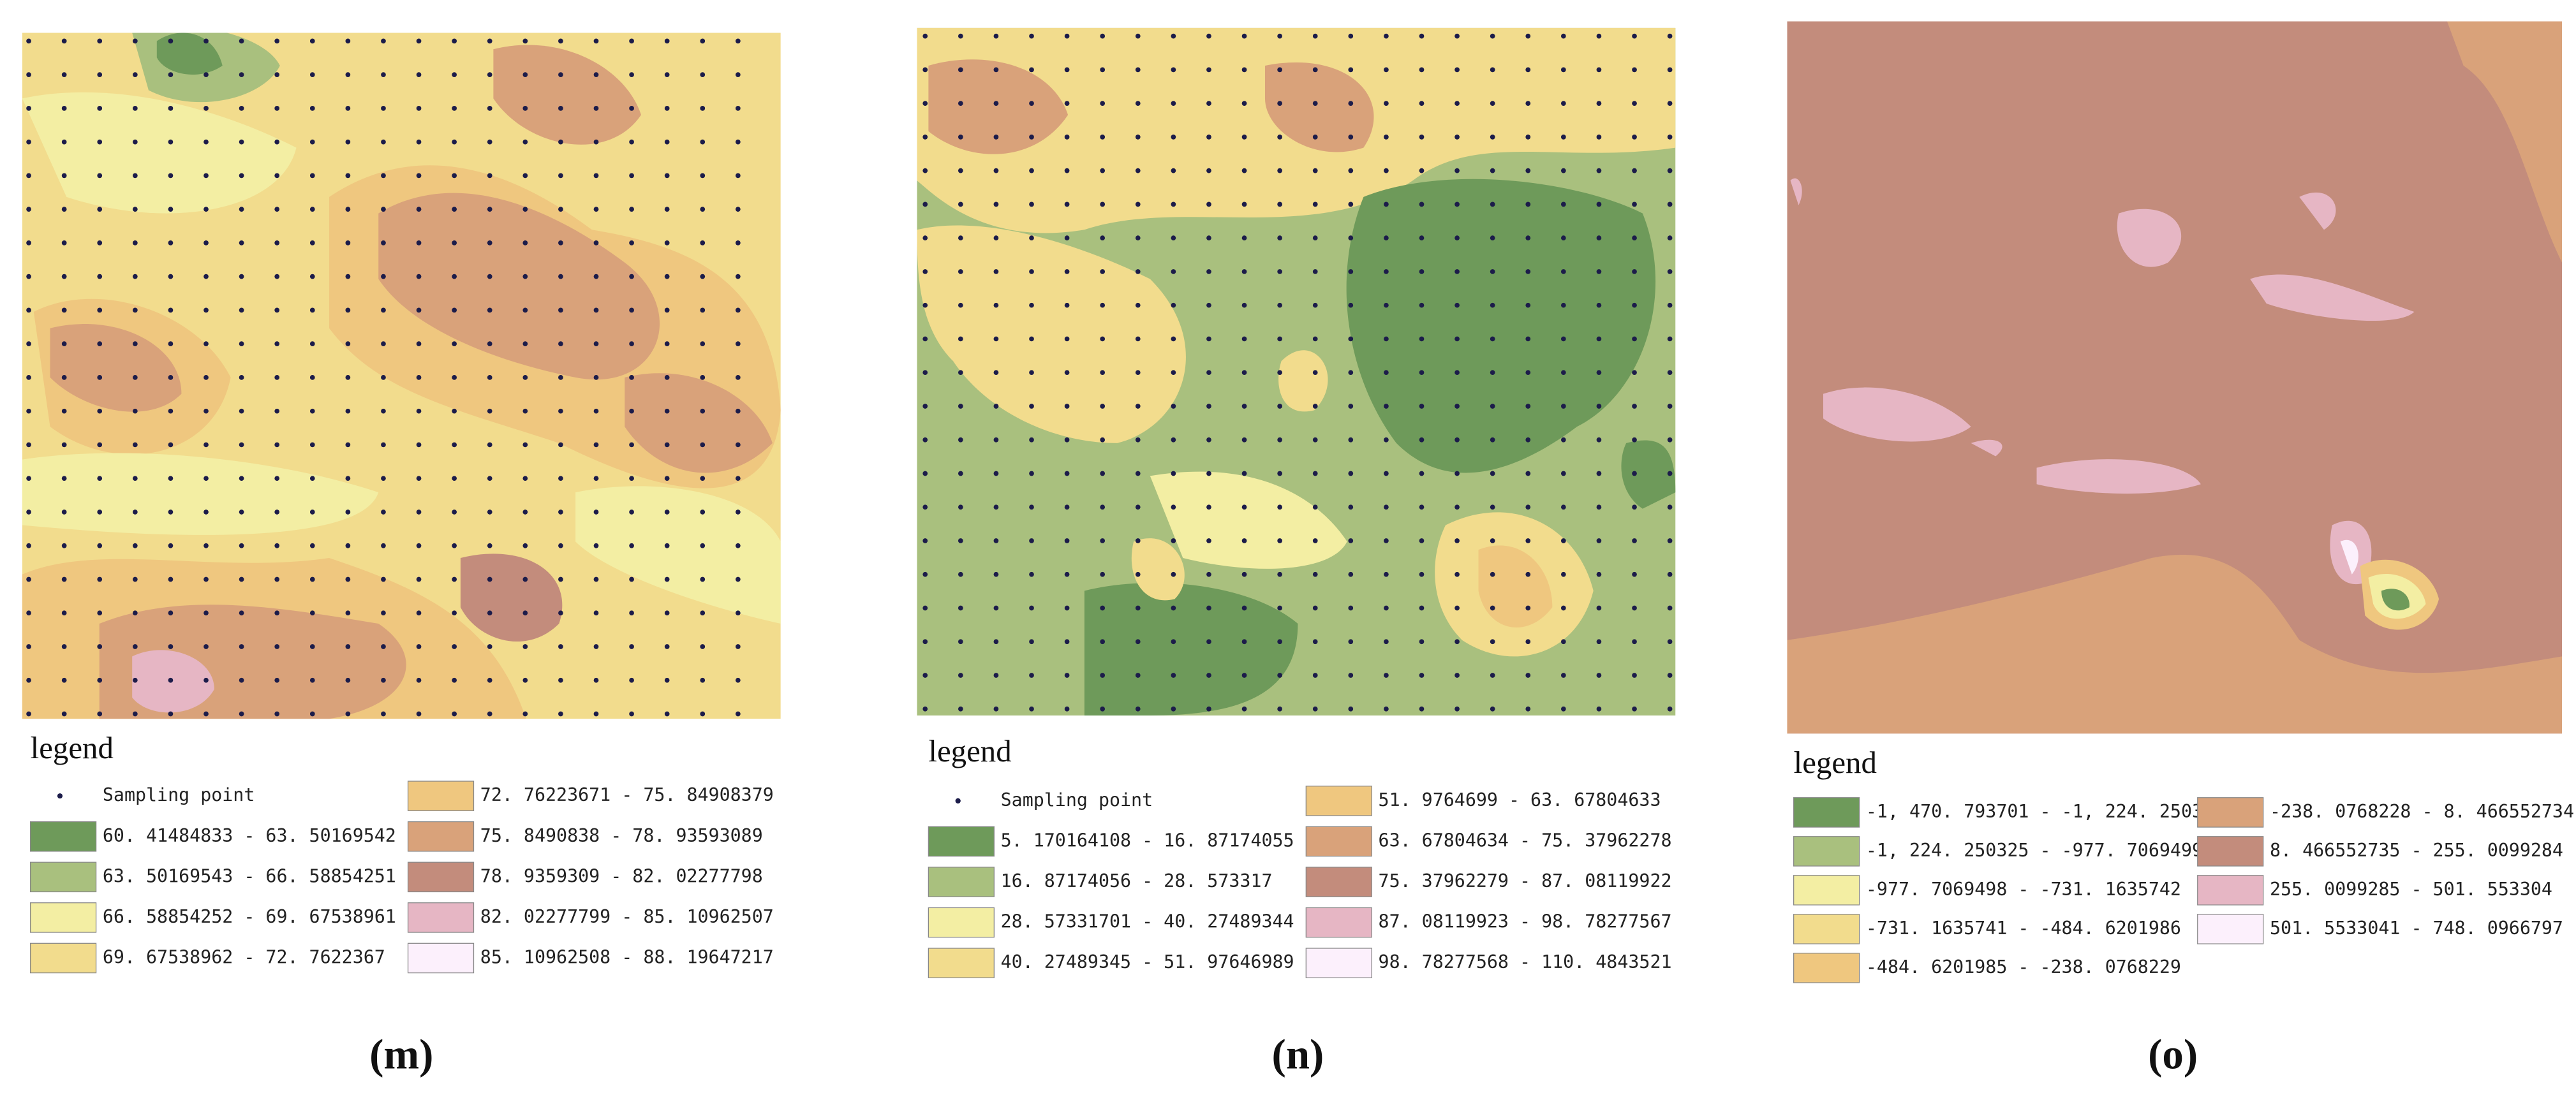 The width and height of the screenshot is (2576, 1093). What do you see at coordinates (1525, 921) in the screenshot?
I see `legend-label: 87. 08119923 - 98. 78277567` at bounding box center [1525, 921].